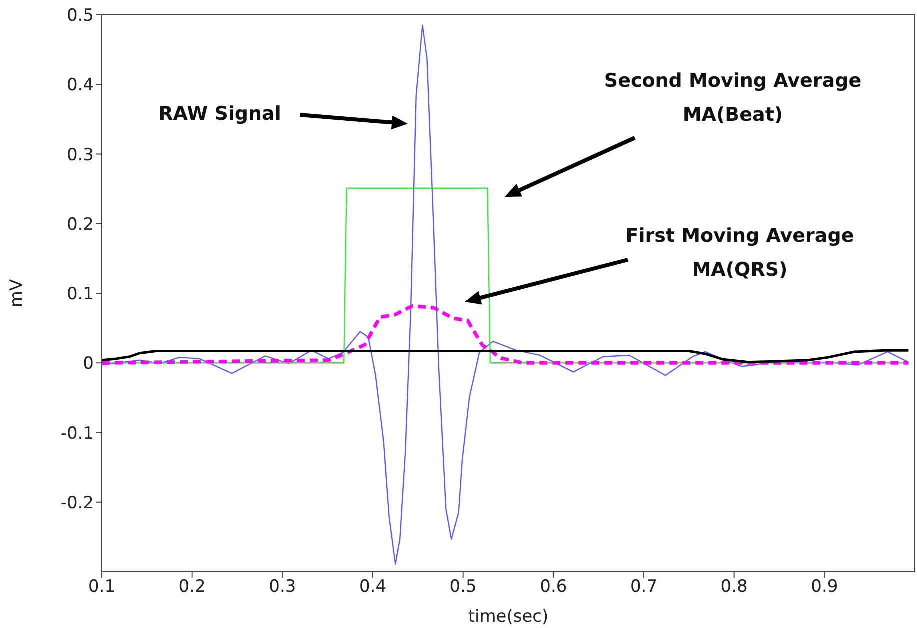 Image resolution: width=917 pixels, height=628 pixels. Describe the element at coordinates (102, 587) in the screenshot. I see `x-tick-label: 0.1` at that location.